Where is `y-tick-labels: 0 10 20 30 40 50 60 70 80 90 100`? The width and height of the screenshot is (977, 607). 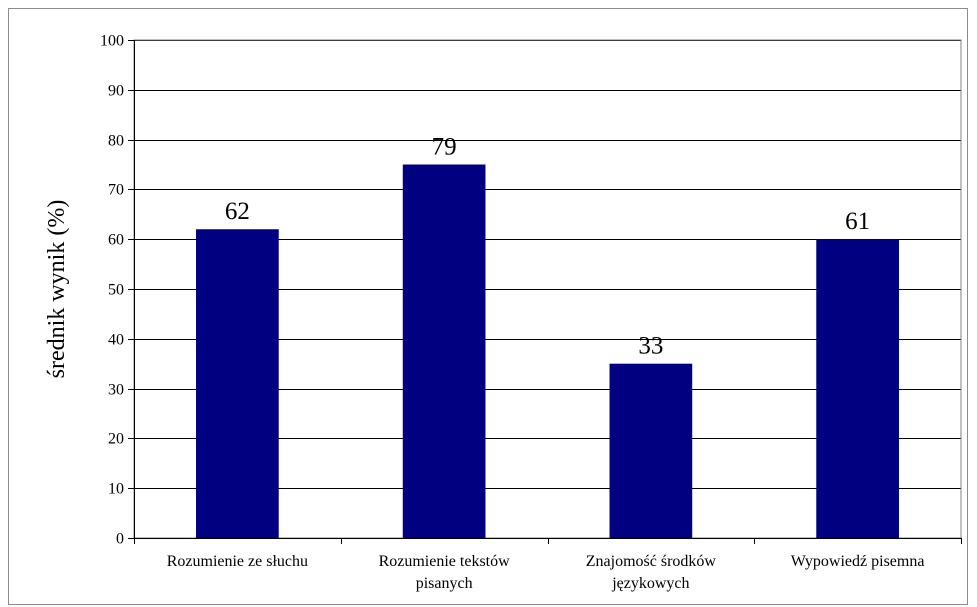 y-tick-labels: 0 10 20 30 40 50 60 70 80 90 100 is located at coordinates (112, 290).